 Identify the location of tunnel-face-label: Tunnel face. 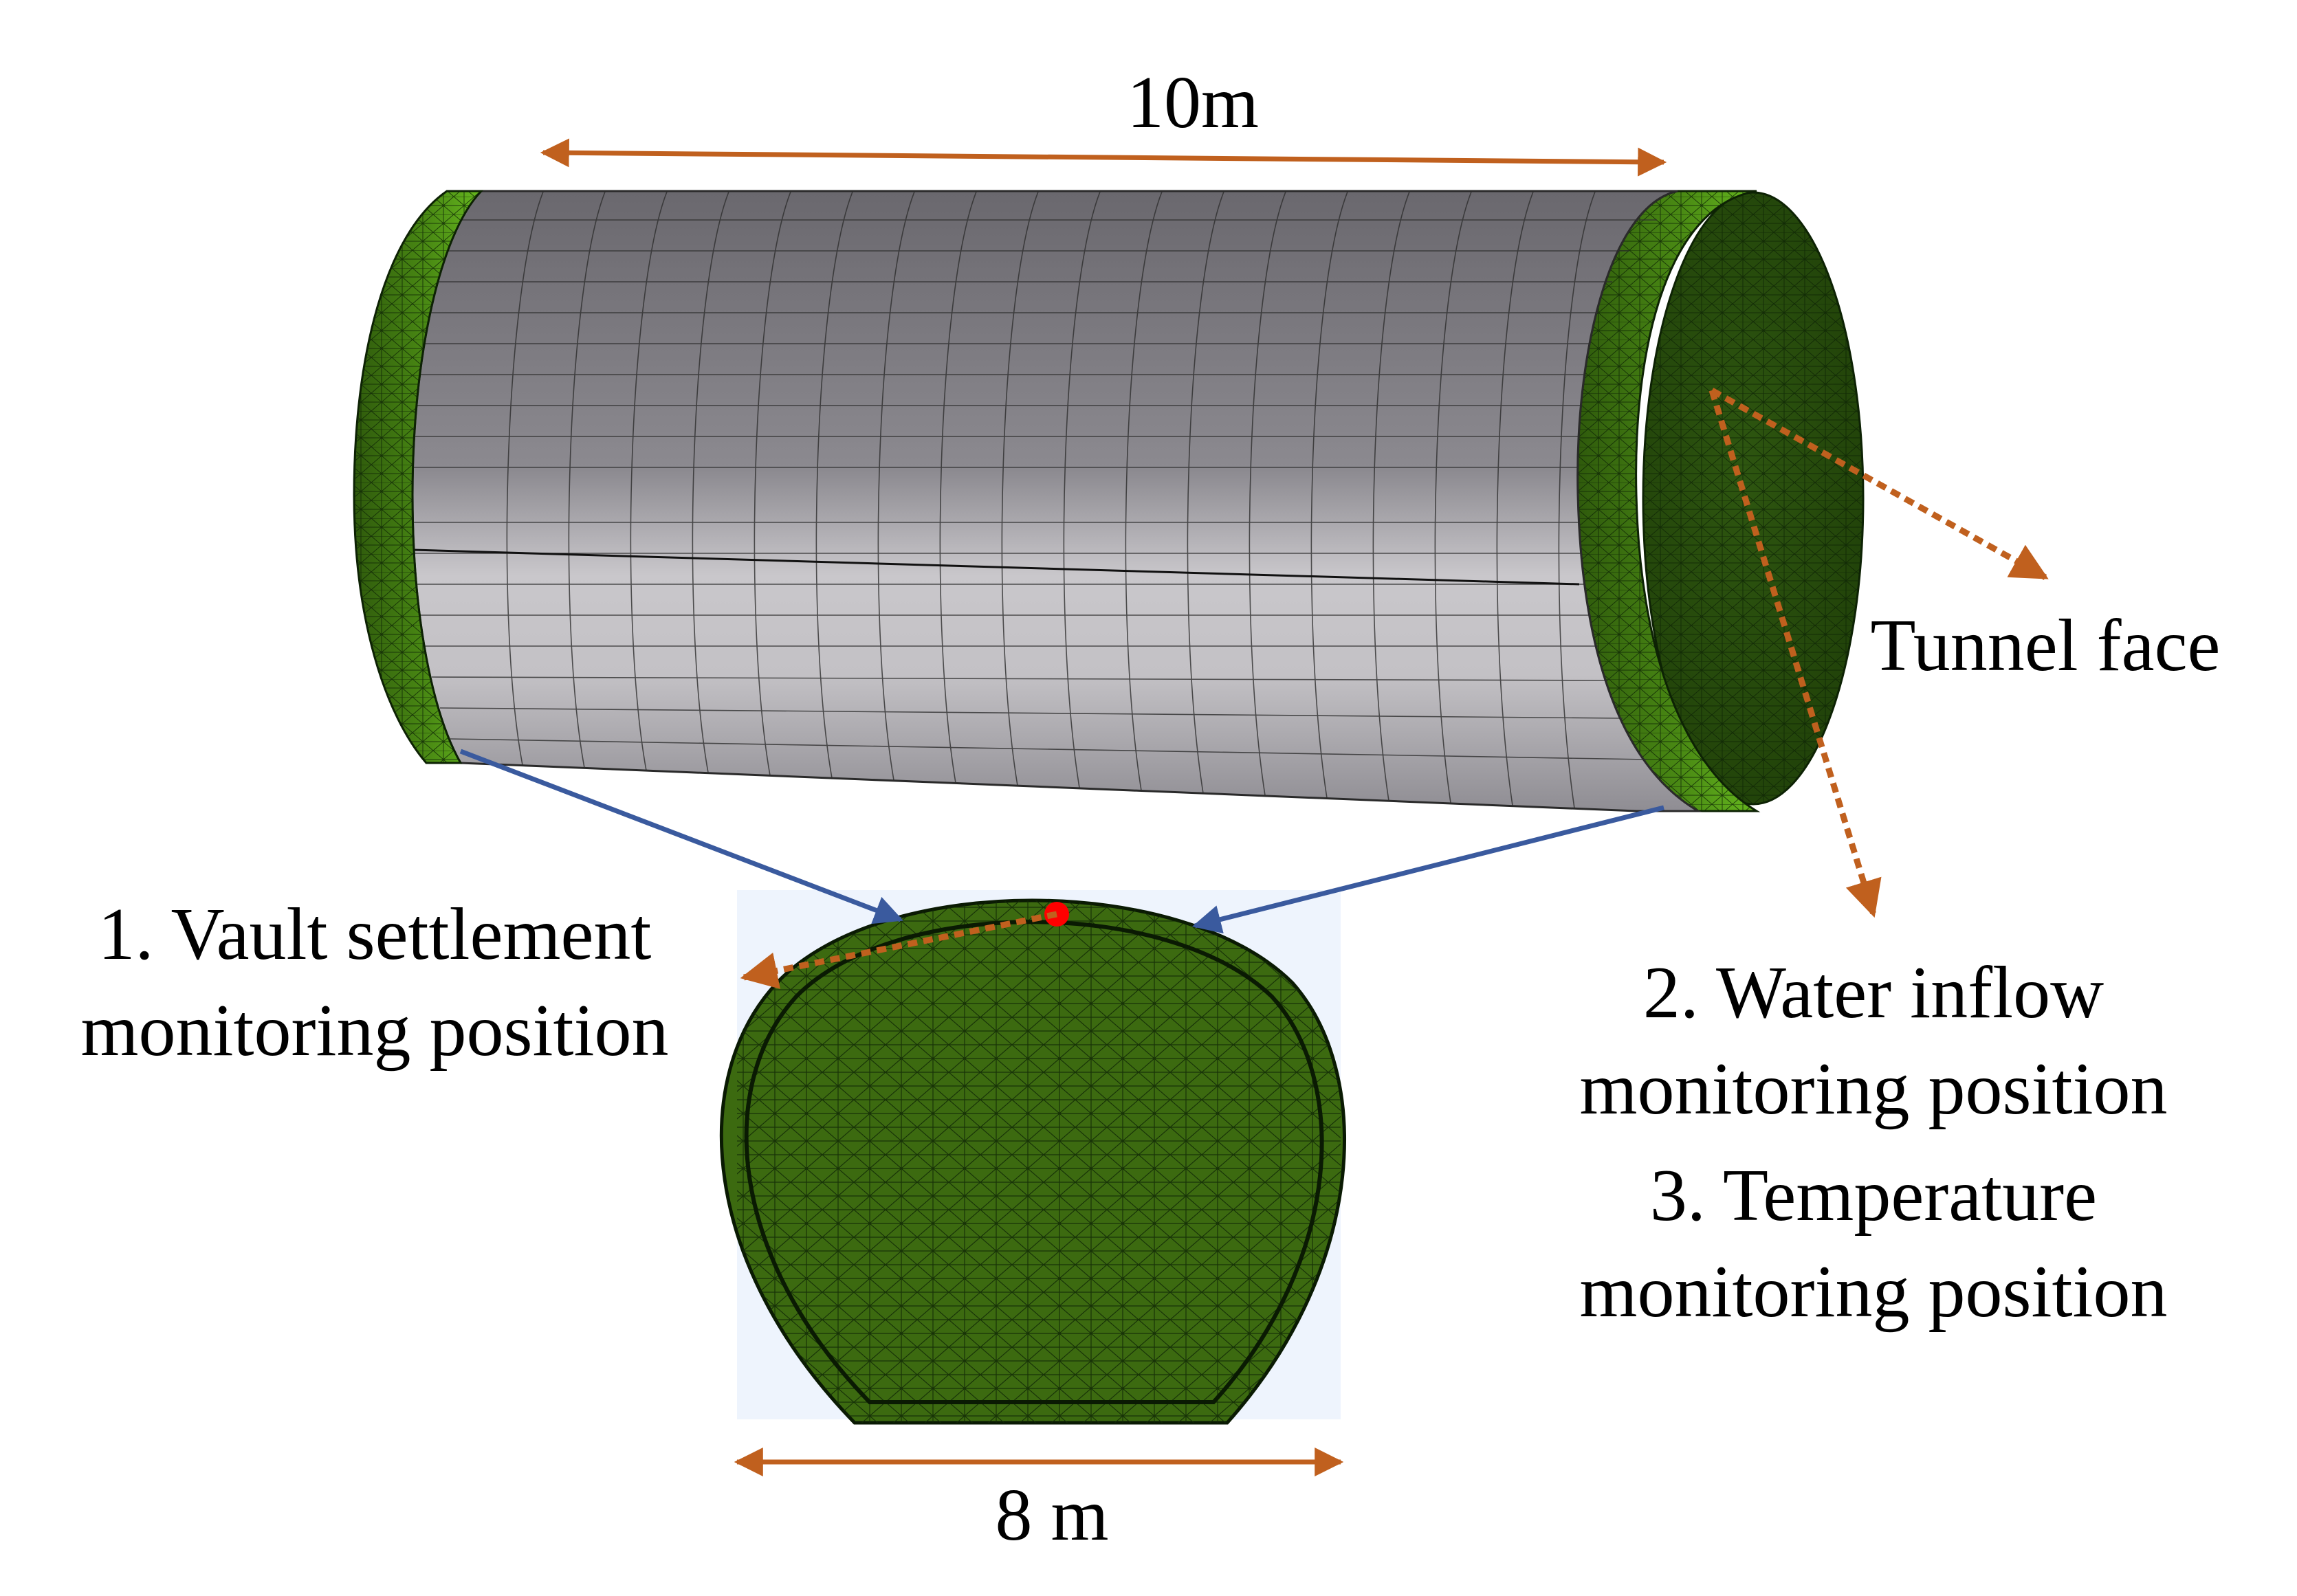
(2046, 646).